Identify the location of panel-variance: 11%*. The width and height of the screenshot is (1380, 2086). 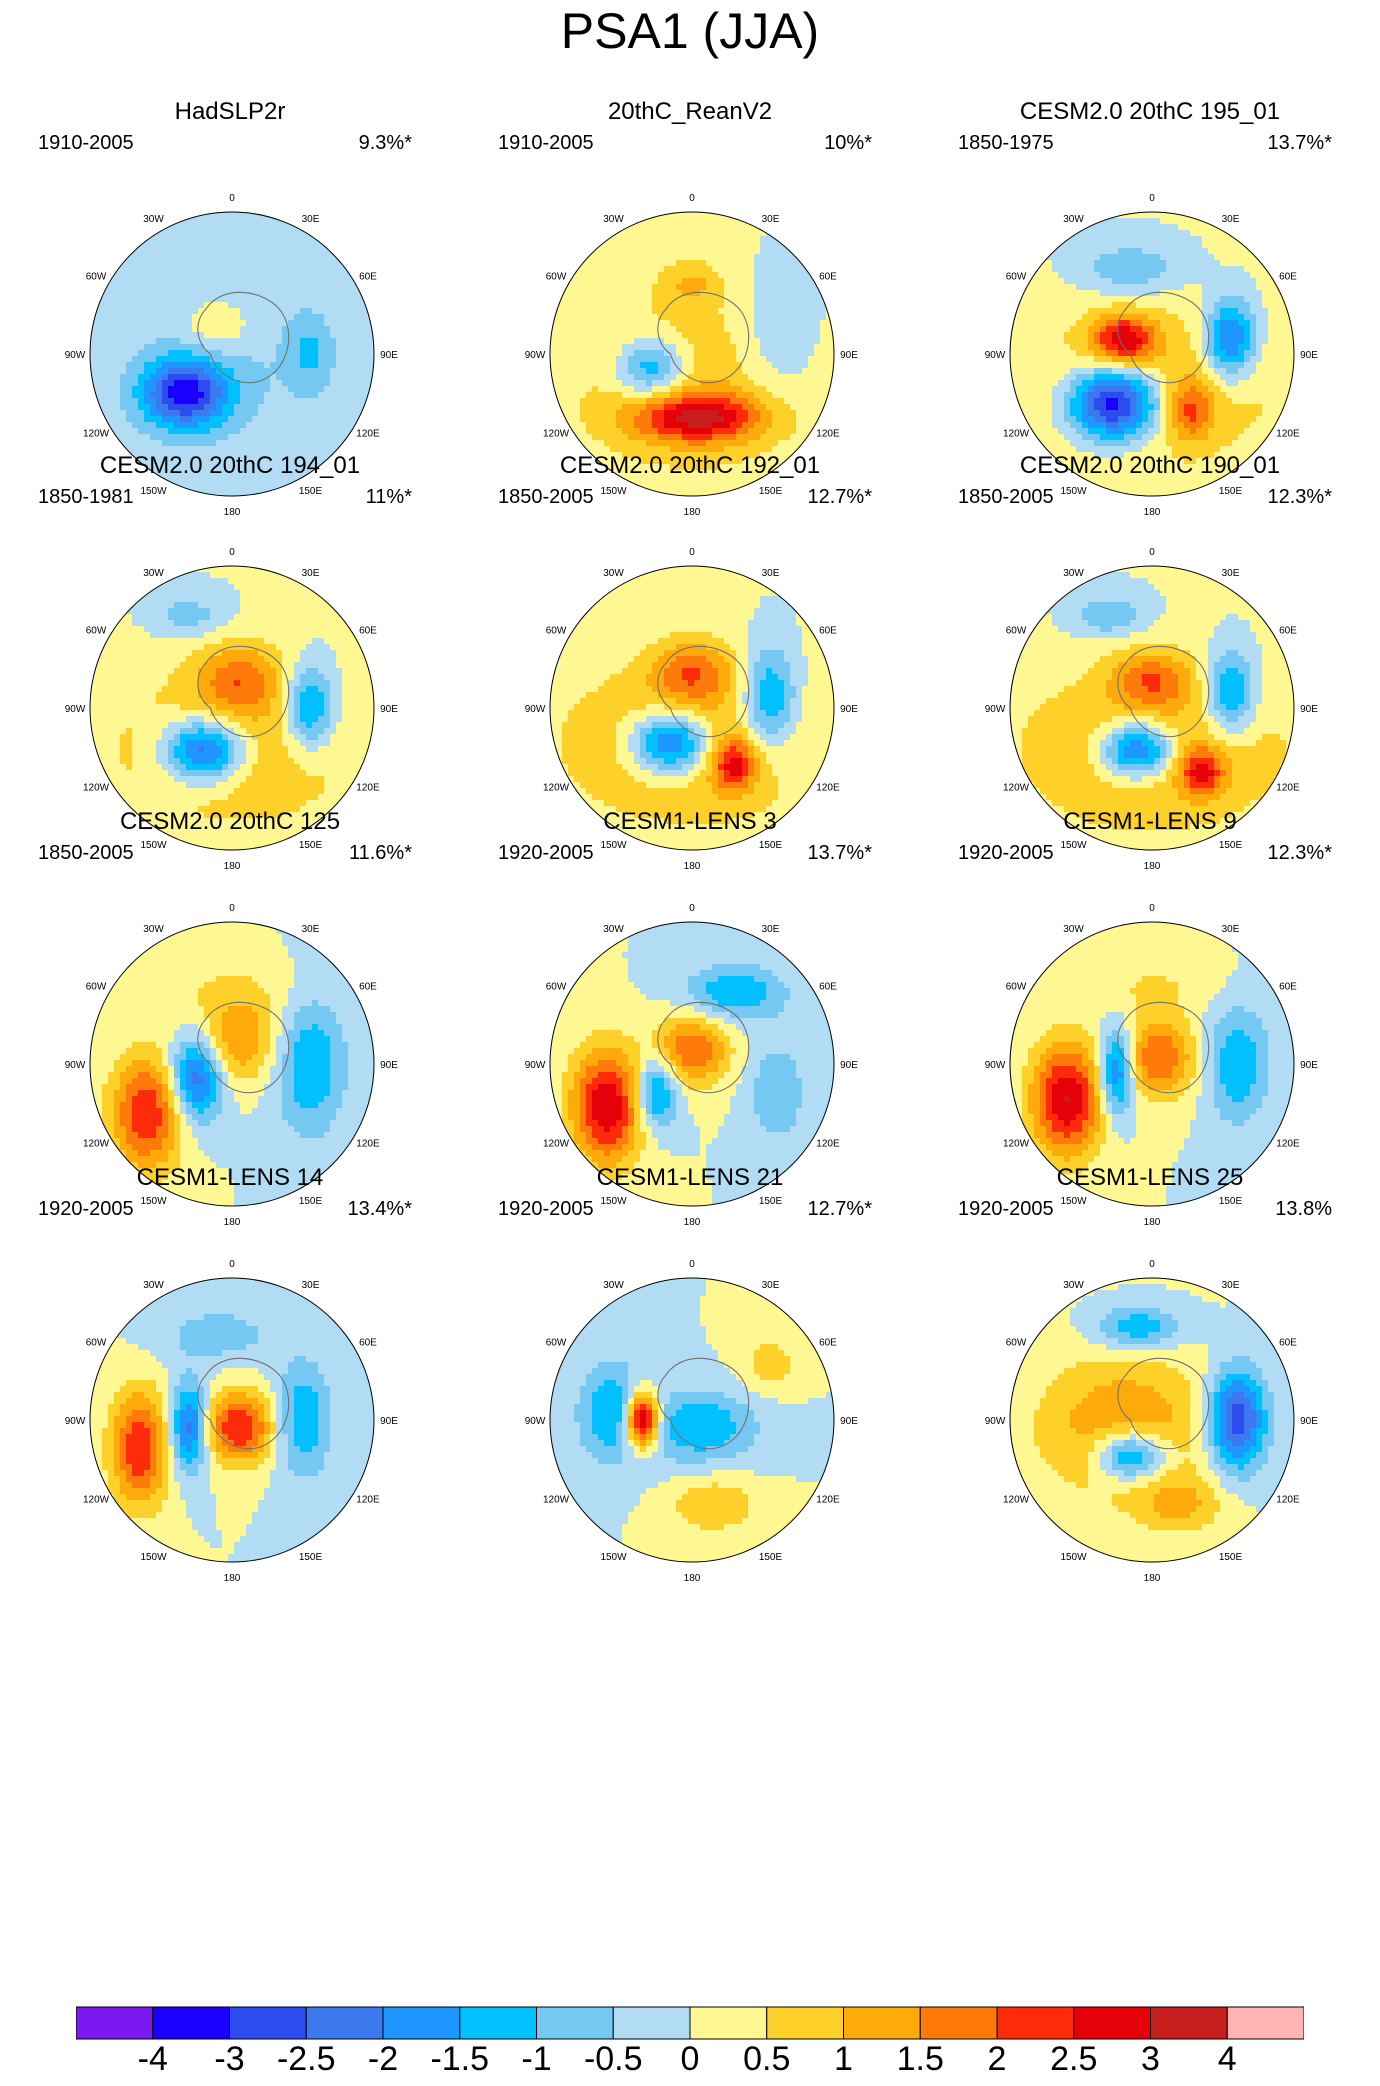
(389, 497).